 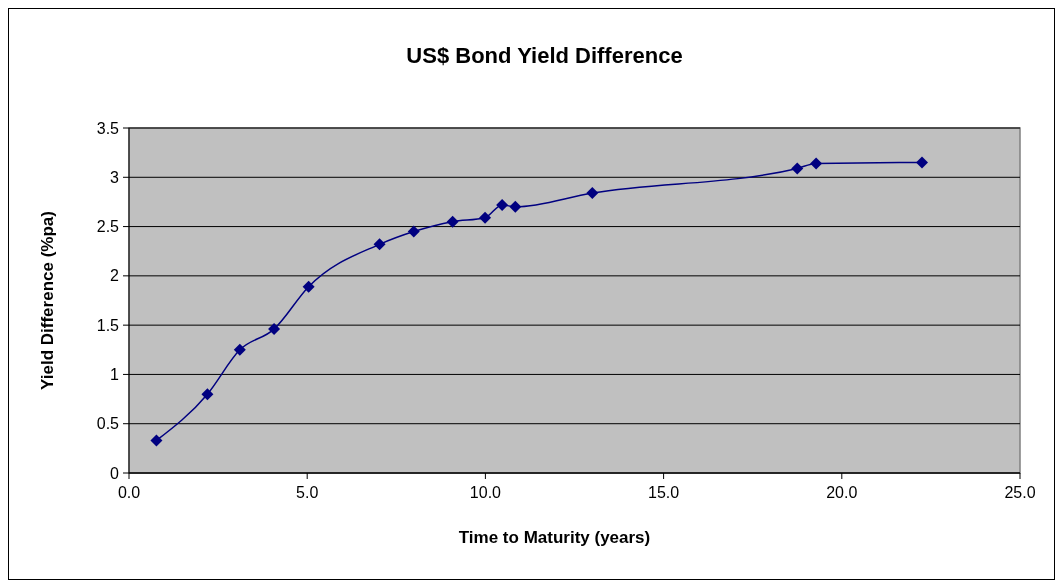 I want to click on x-tick-label: 10.0, so click(x=485, y=492).